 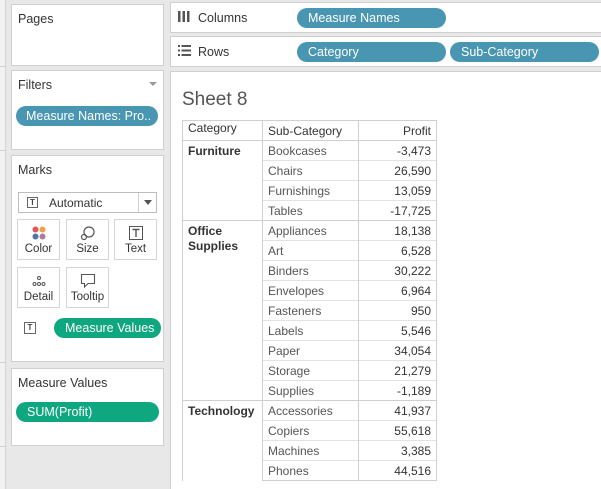 I want to click on filters-title: Filters, so click(x=35, y=85).